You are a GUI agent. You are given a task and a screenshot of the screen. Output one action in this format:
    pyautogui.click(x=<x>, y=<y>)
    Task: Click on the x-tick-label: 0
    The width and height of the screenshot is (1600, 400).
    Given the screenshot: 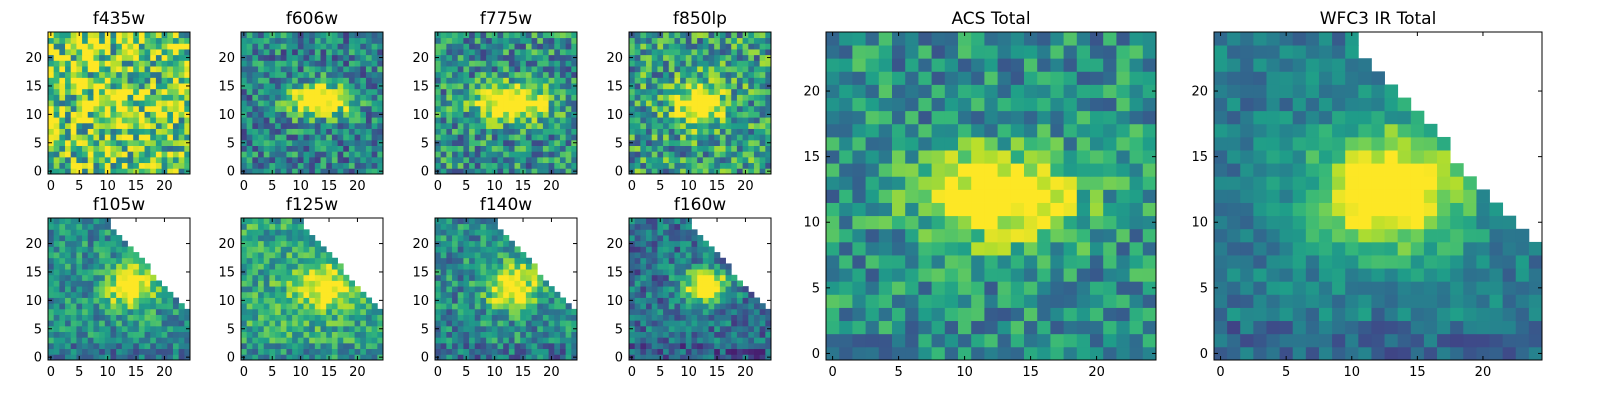 What is the action you would take?
    pyautogui.click(x=51, y=372)
    